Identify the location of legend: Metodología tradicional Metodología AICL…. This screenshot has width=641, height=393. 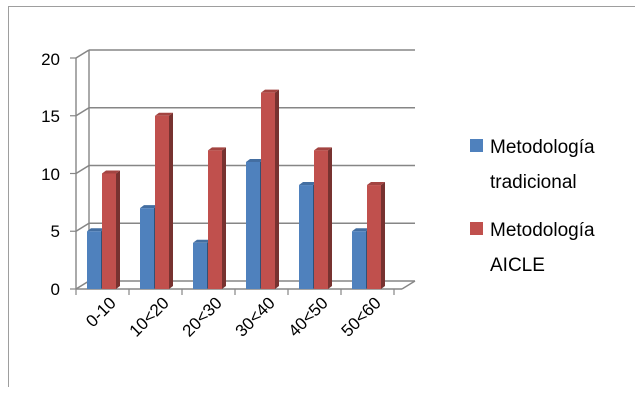
(532, 206).